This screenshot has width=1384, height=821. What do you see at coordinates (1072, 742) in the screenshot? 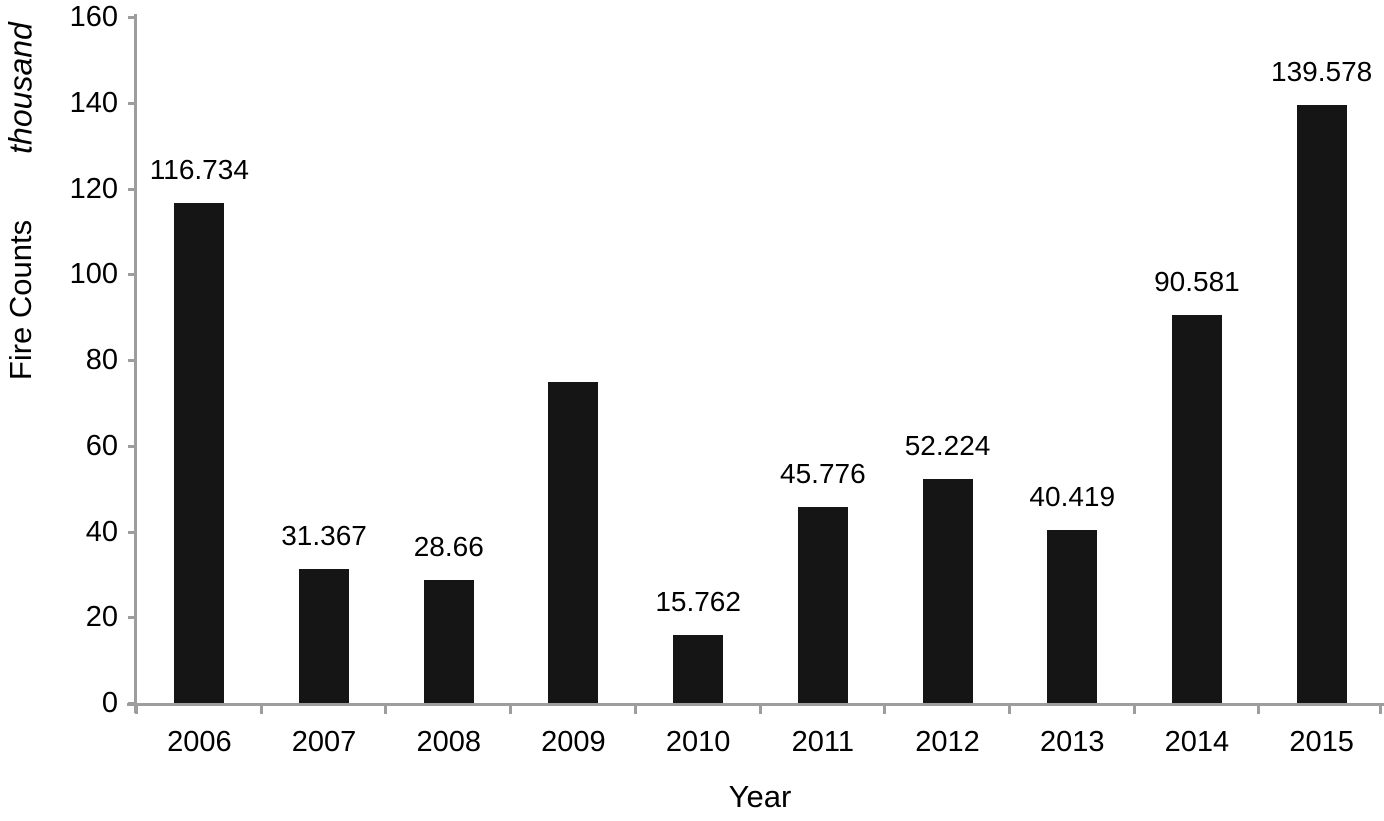
I see `x-tick-label: 2013` at bounding box center [1072, 742].